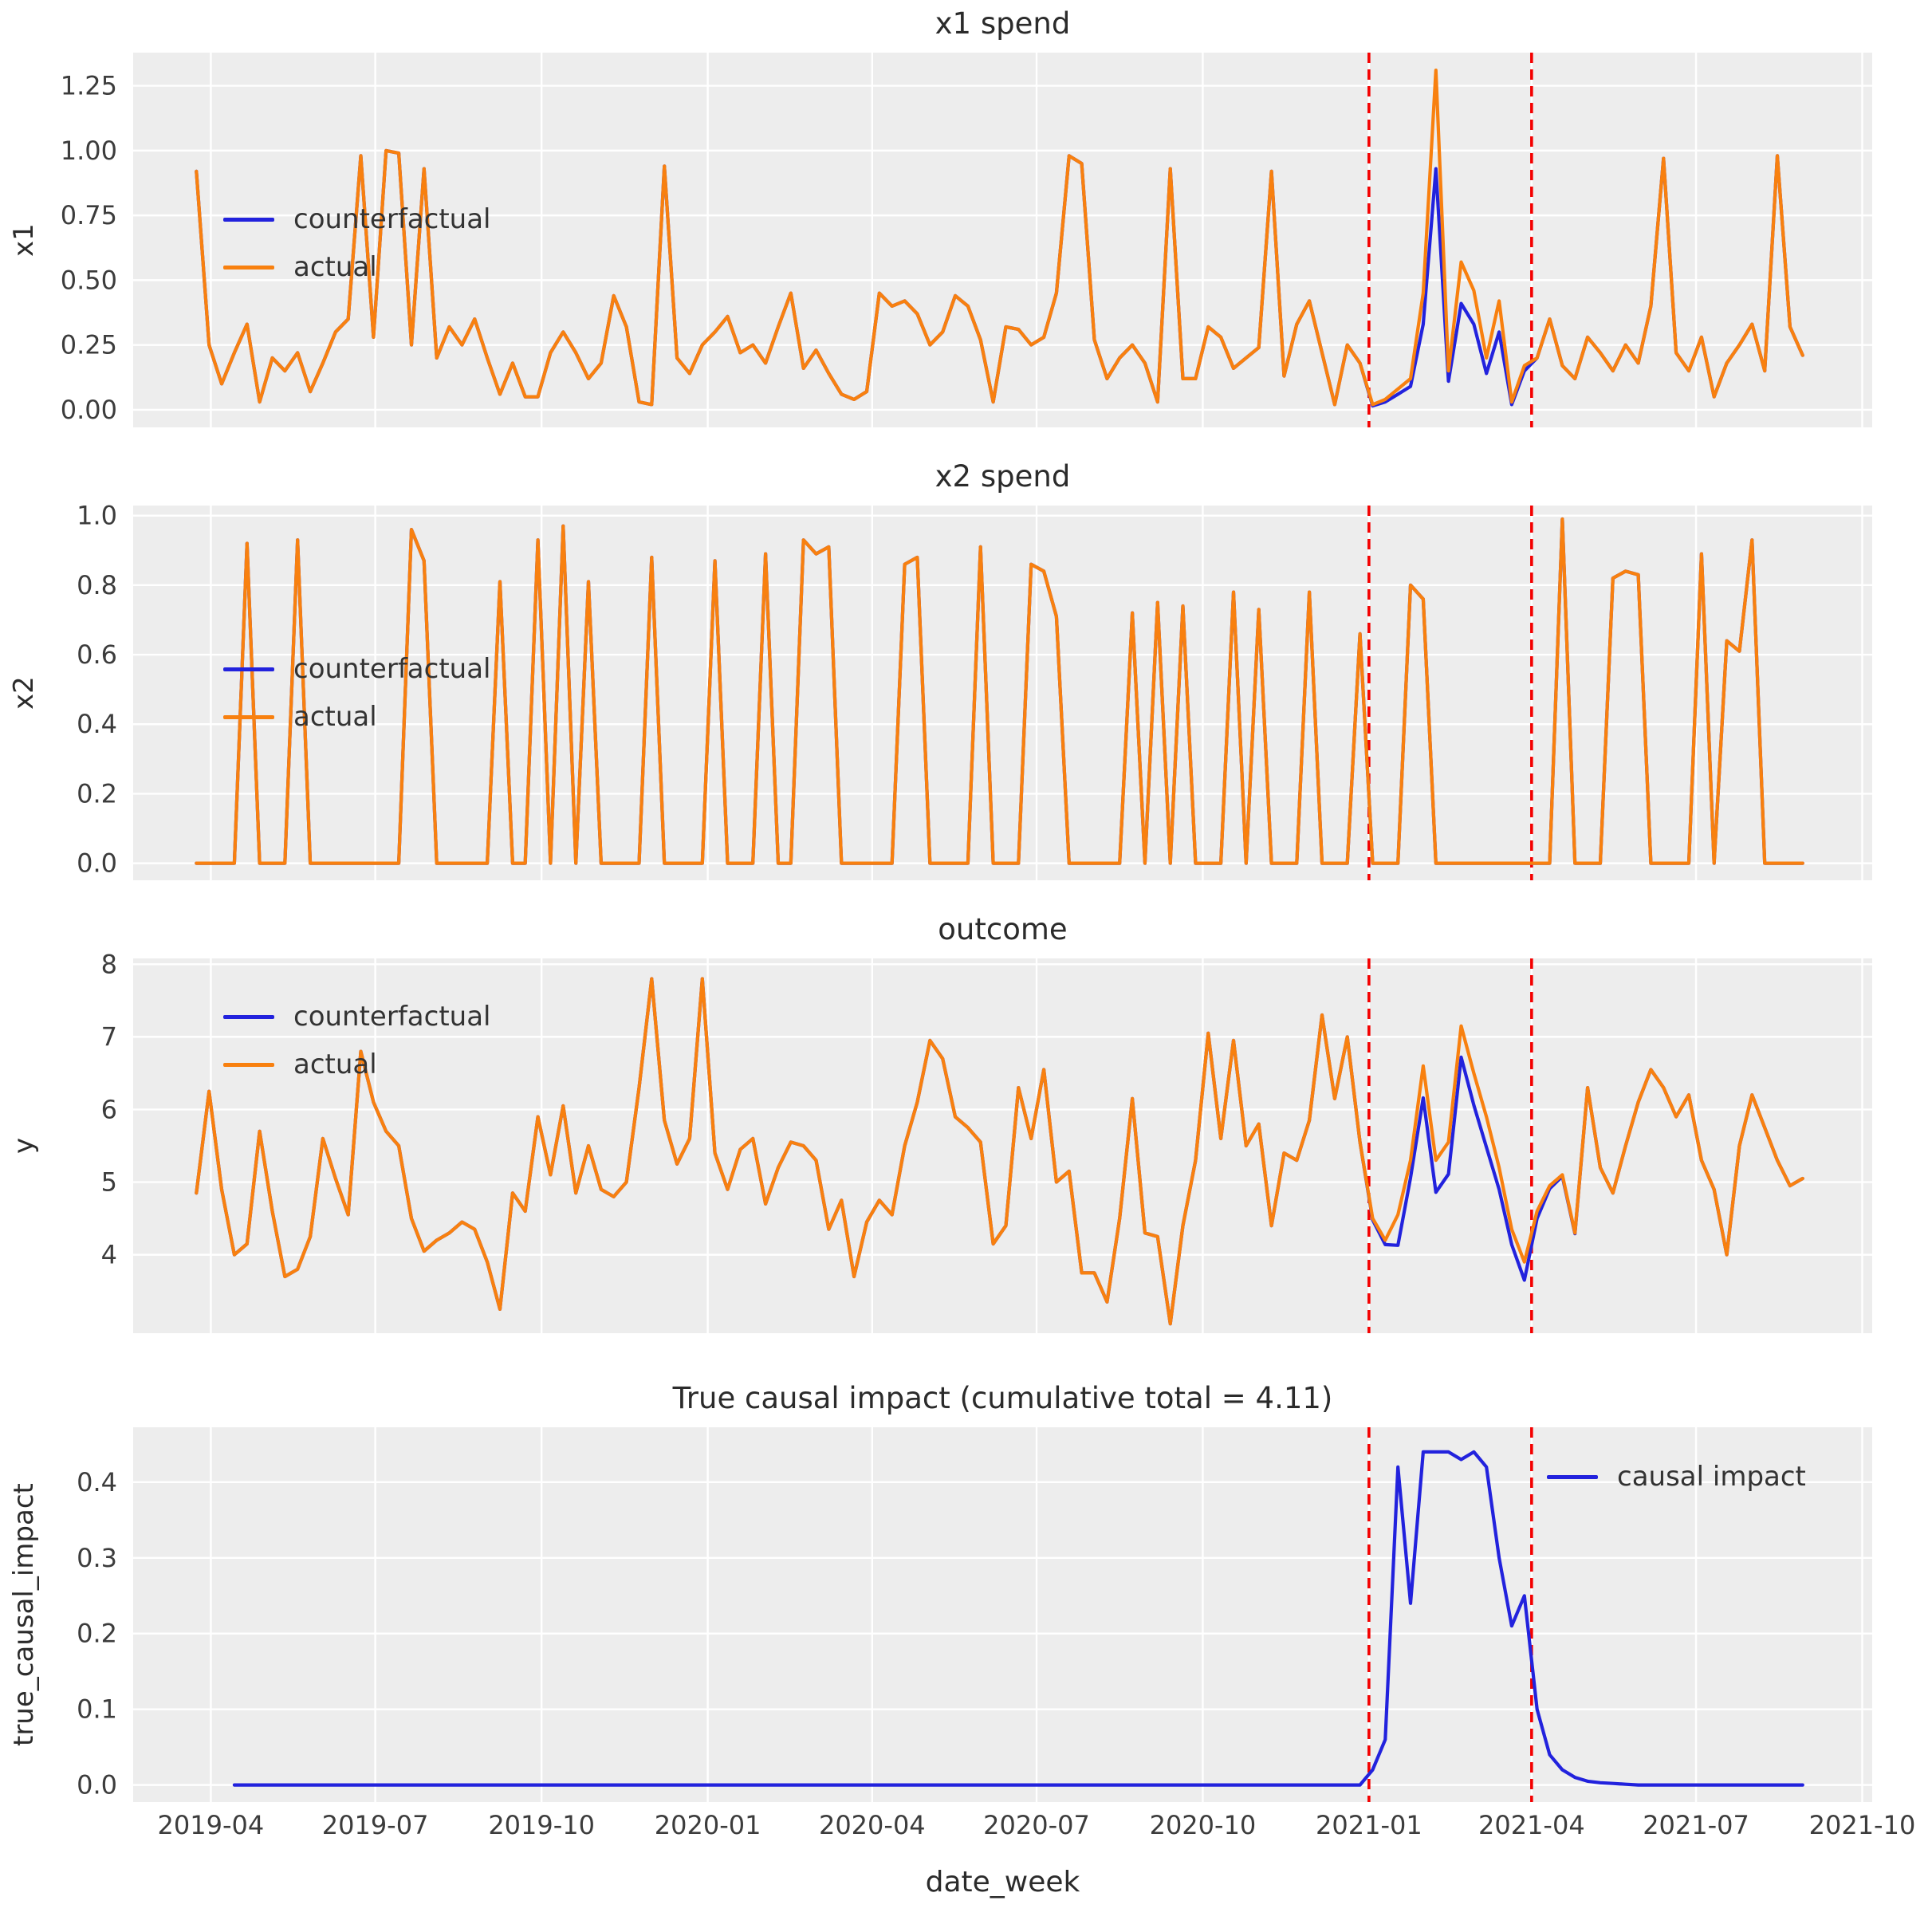 This screenshot has height=1932, width=1932. I want to click on series-line-actual, so click(1000, 238).